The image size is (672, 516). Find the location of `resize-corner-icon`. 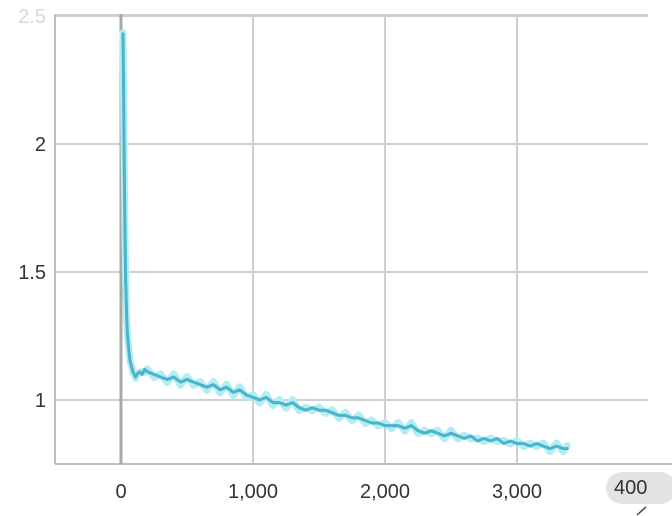

resize-corner-icon is located at coordinates (642, 511).